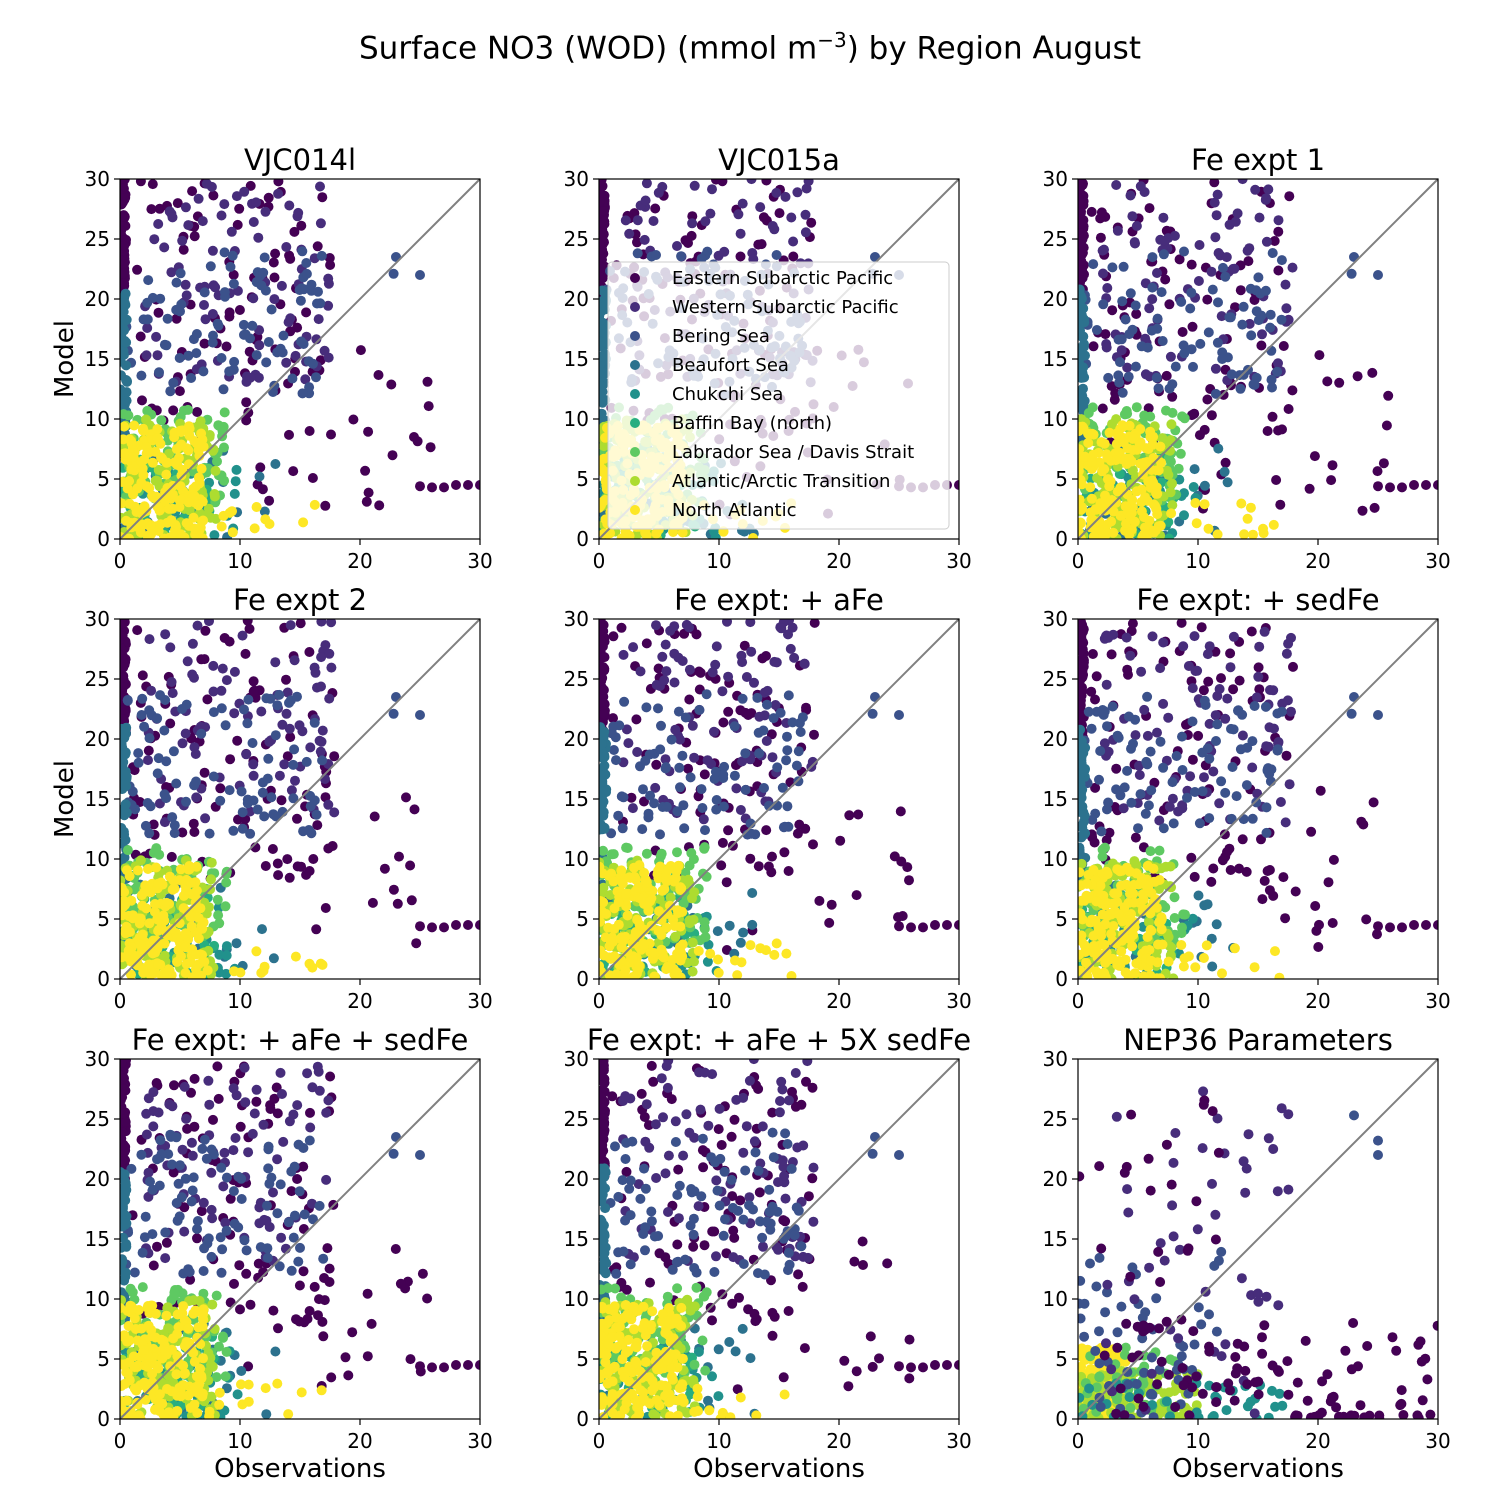  I want to click on legend-label: Bering Sea, so click(721, 336).